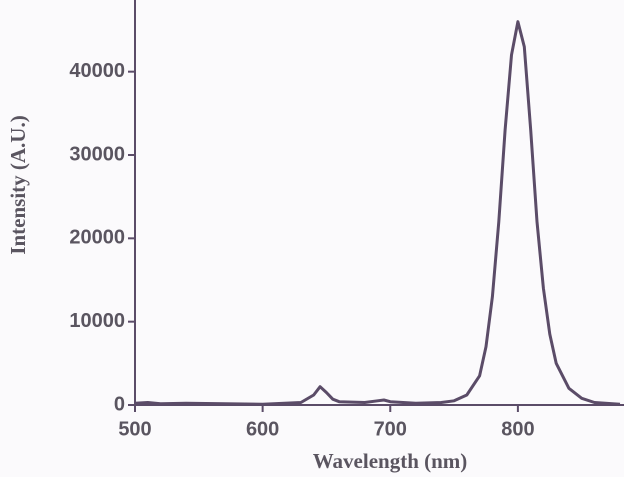 The image size is (624, 477). I want to click on y-tick-label: 40000, so click(97, 71).